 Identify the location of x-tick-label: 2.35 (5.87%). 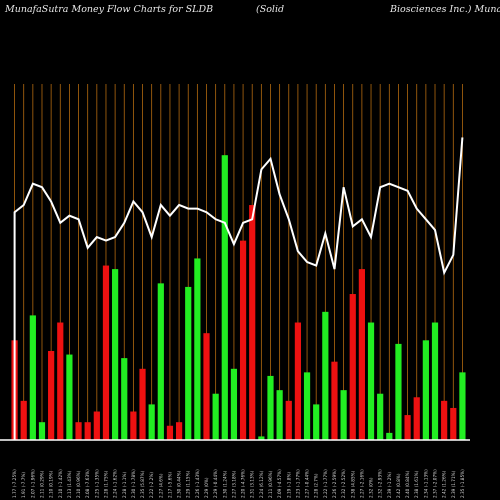
(142, 484).